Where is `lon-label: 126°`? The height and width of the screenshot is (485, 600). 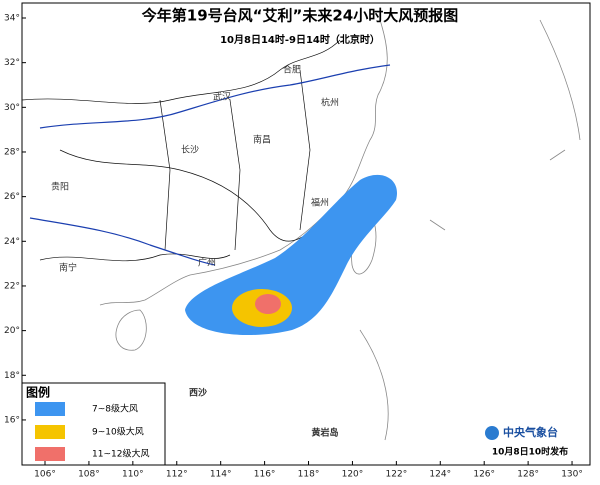
lon-label: 126° is located at coordinates (484, 475).